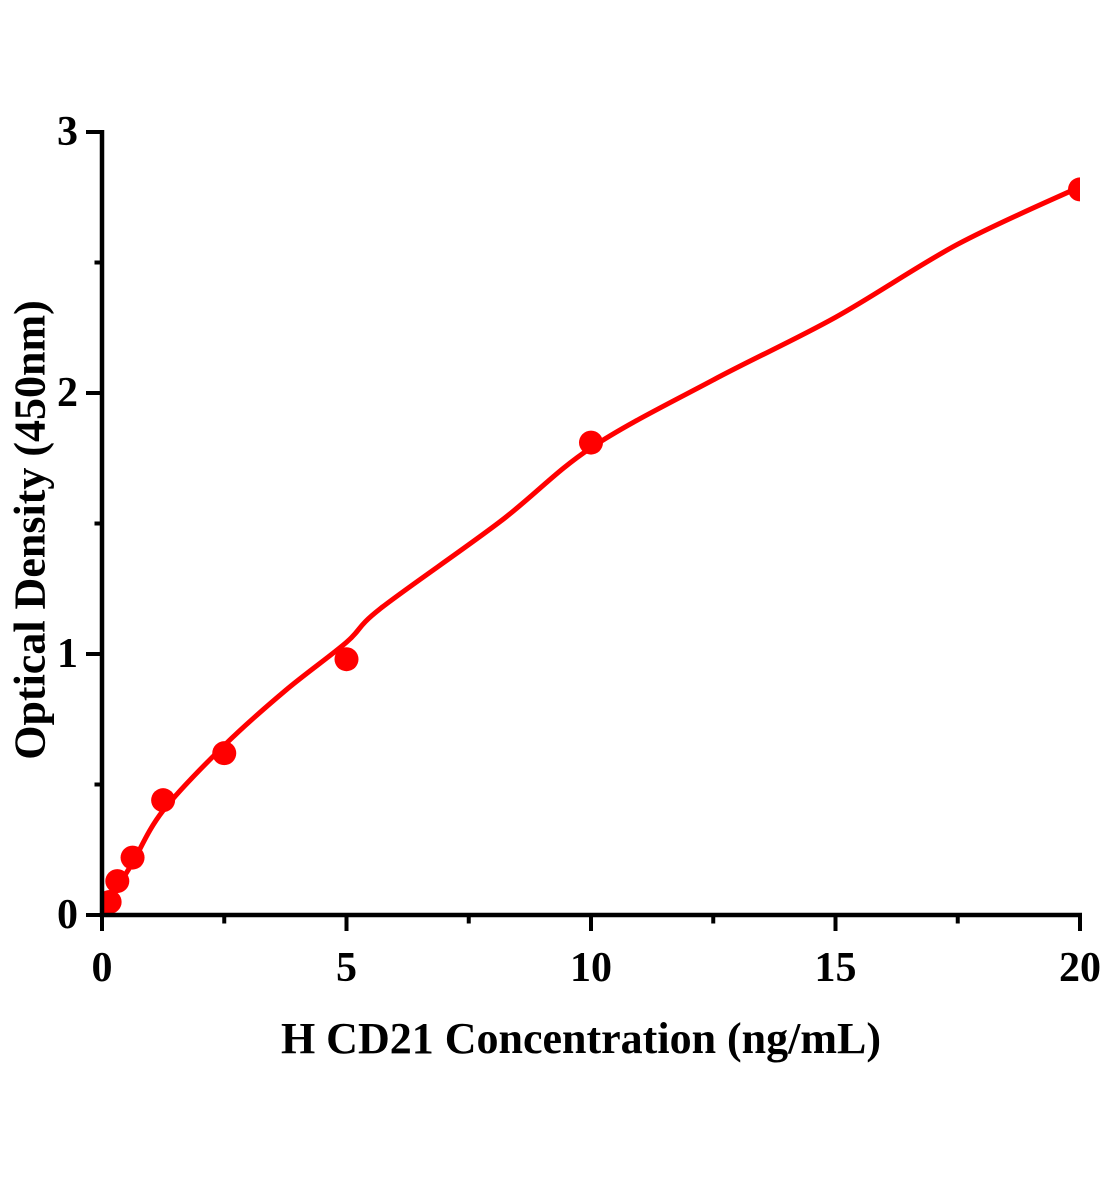  I want to click on x-tick-label: 15, so click(836, 968).